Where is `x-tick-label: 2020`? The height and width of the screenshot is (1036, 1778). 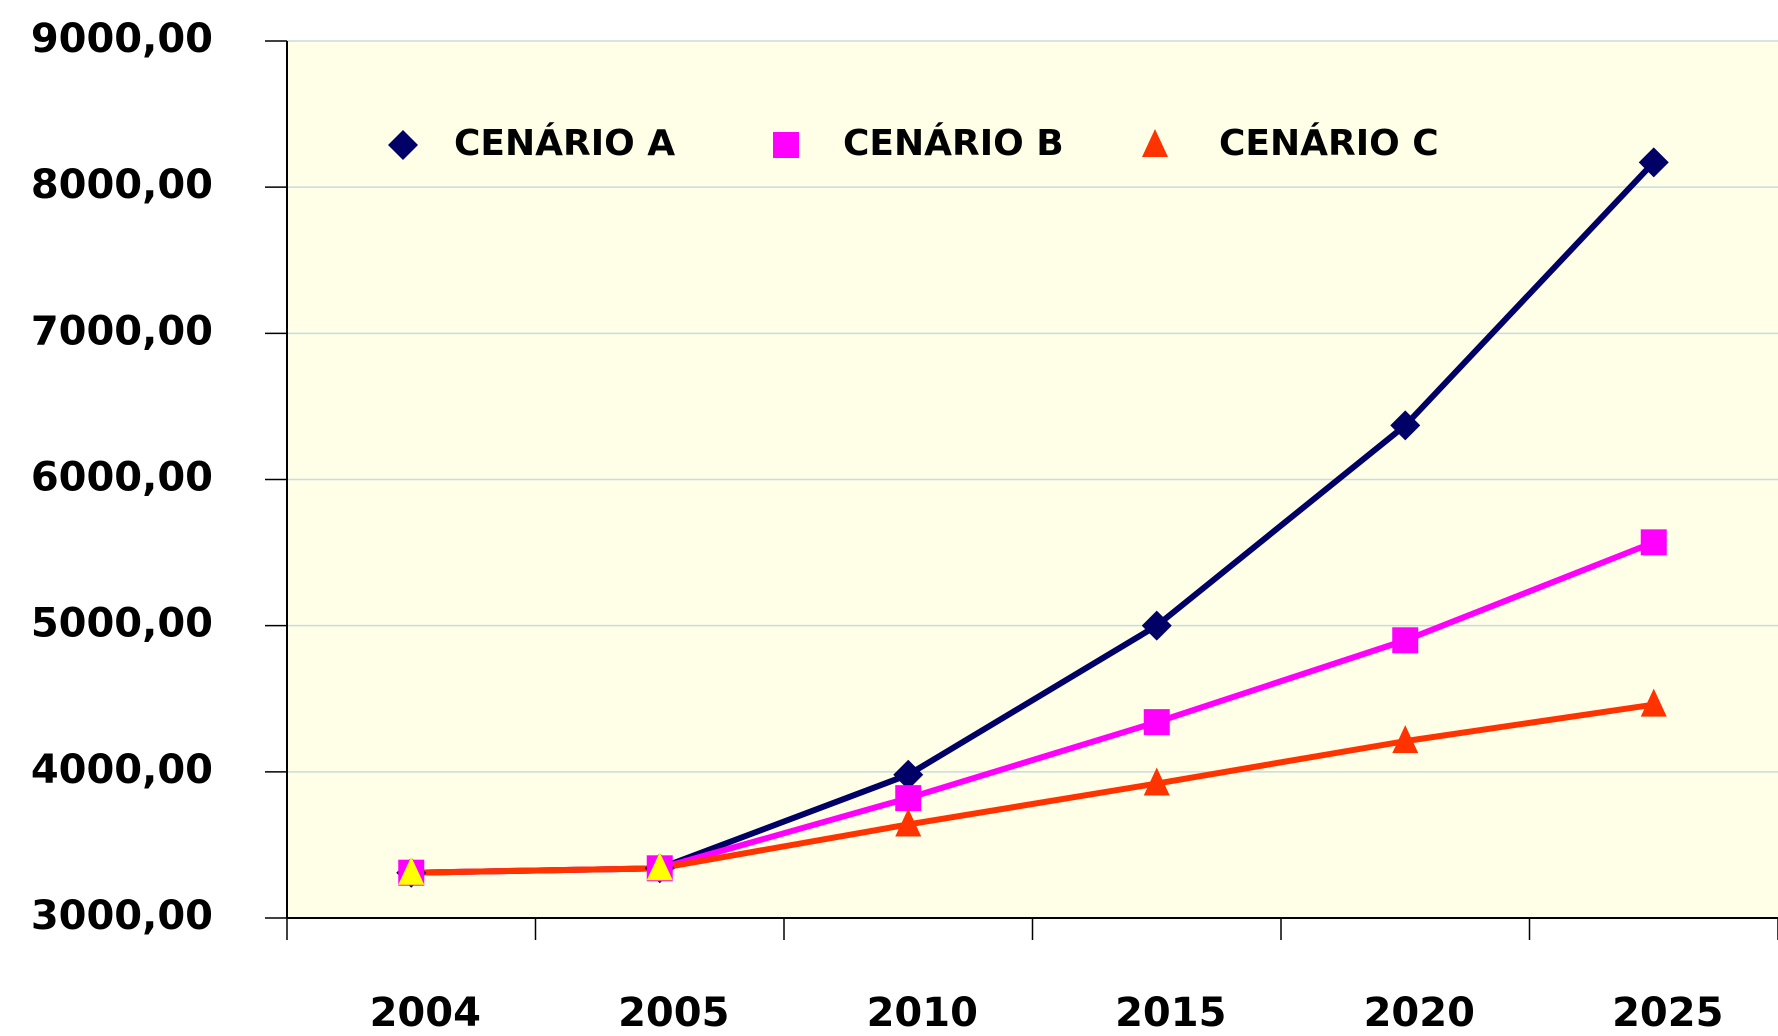 x-tick-label: 2020 is located at coordinates (1419, 1013).